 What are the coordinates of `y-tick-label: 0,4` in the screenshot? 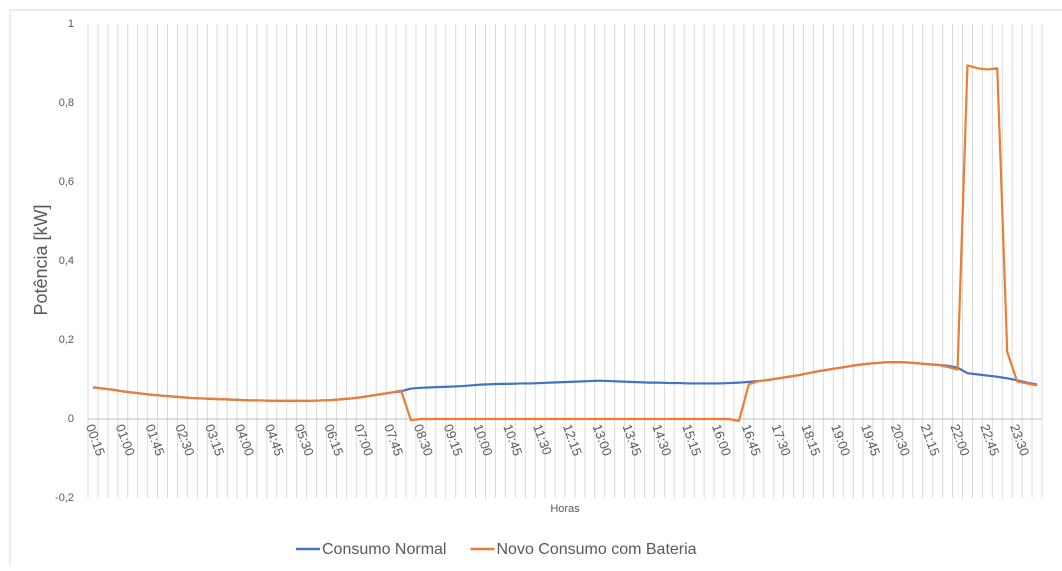 It's located at (66, 261).